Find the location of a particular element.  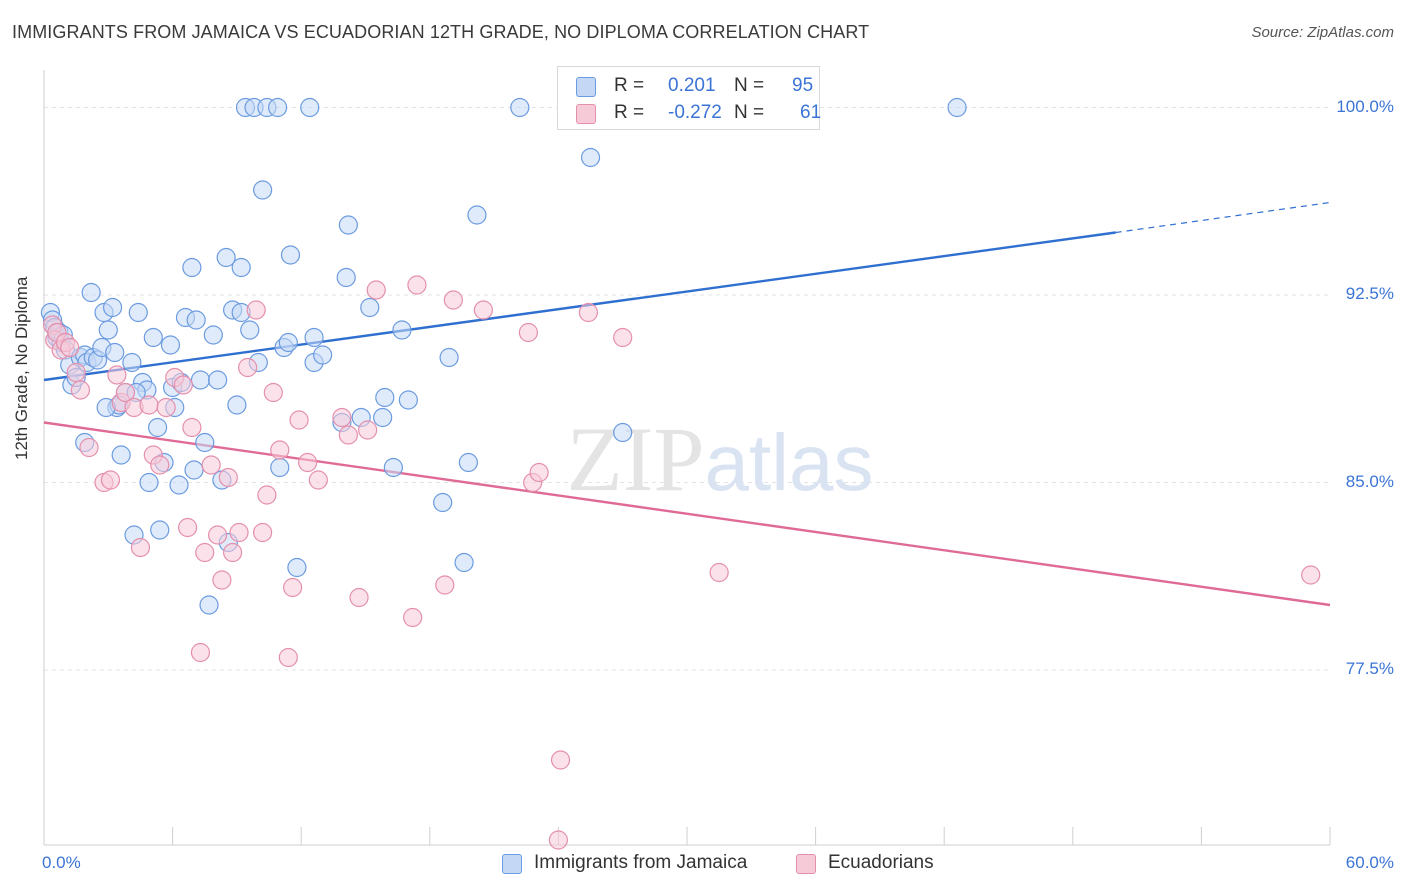

watermark-zip: ZIP is located at coordinates (636, 459).